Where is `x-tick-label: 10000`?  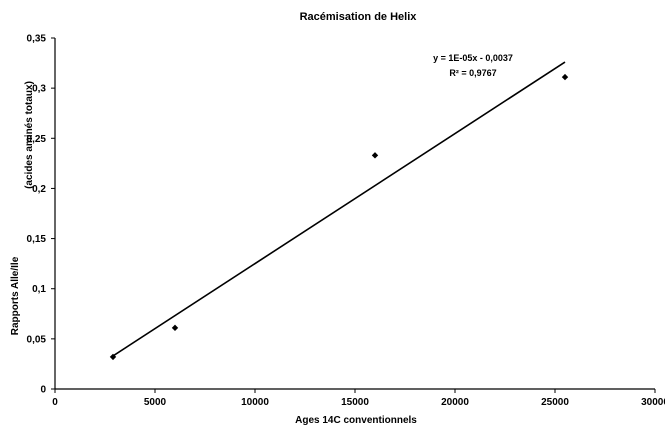
x-tick-label: 10000 is located at coordinates (255, 402).